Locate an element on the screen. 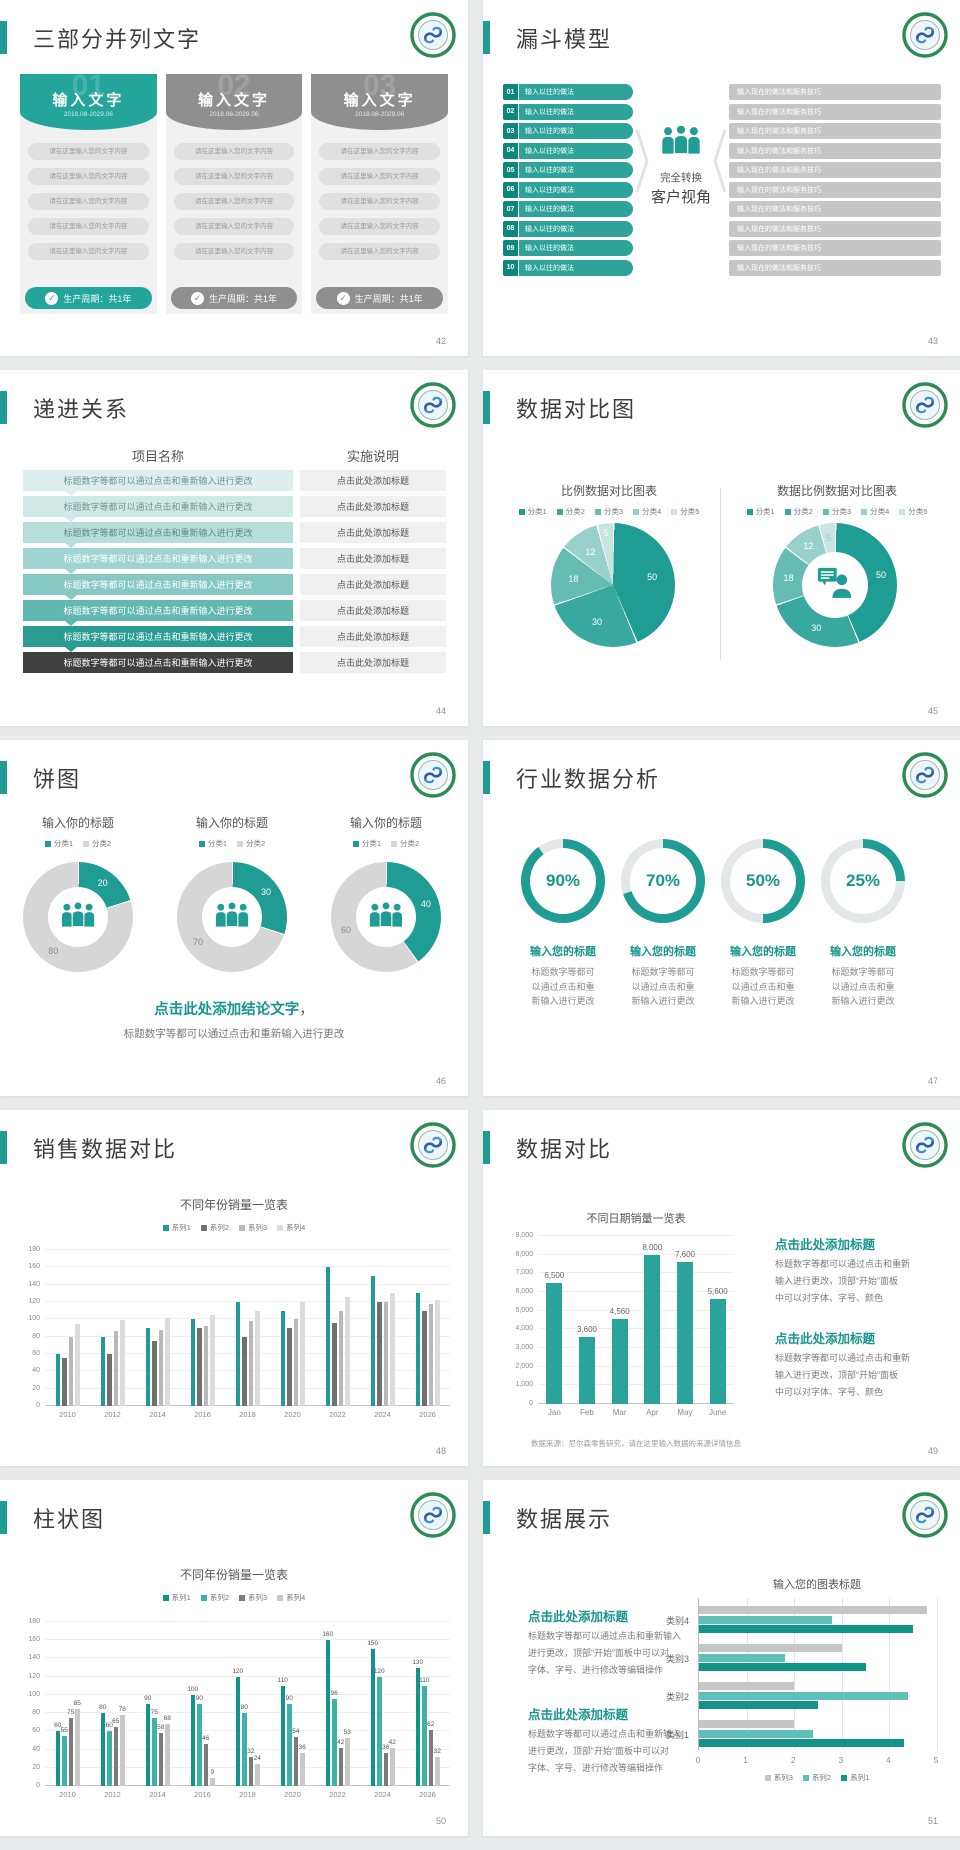  page-number: 48 is located at coordinates (440, 1451).